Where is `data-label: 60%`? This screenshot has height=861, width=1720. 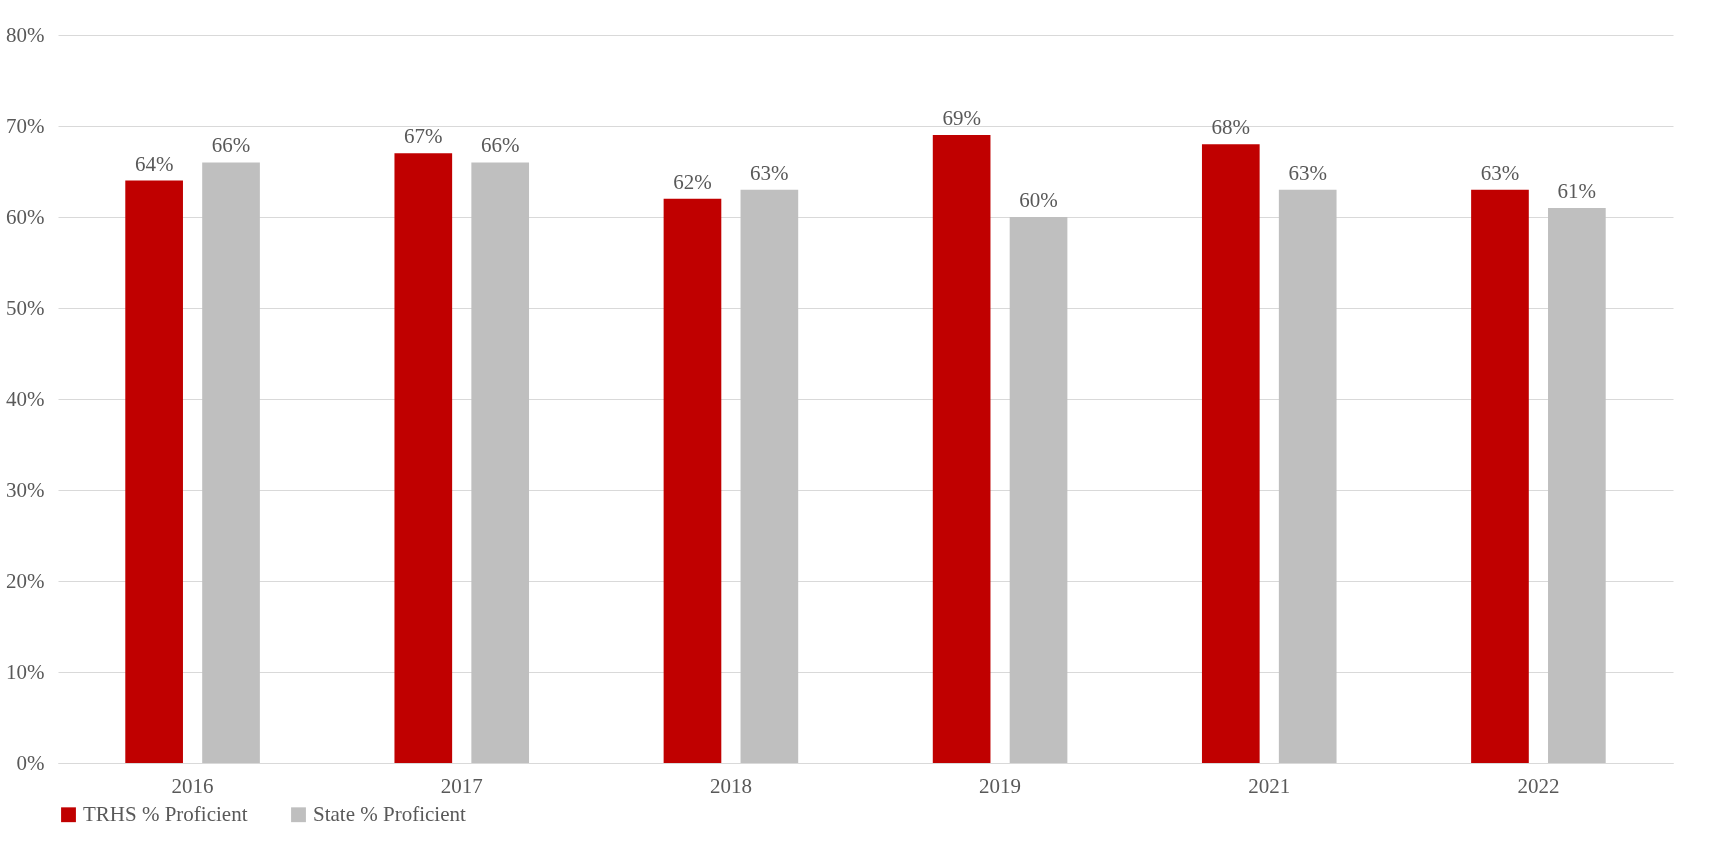
data-label: 60% is located at coordinates (1038, 200).